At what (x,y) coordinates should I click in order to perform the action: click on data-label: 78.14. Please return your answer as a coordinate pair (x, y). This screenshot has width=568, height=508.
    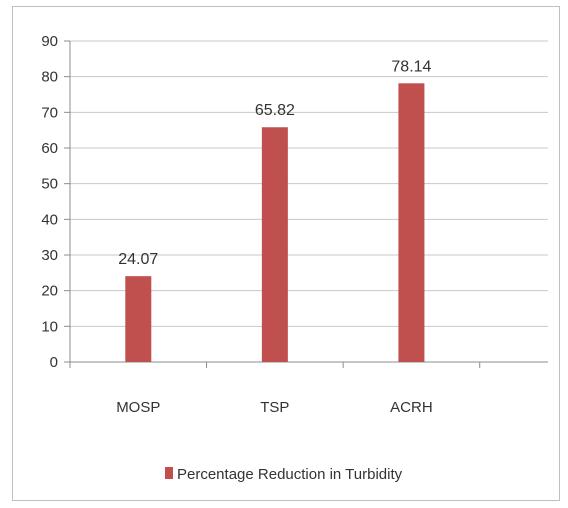
    Looking at the image, I should click on (411, 66).